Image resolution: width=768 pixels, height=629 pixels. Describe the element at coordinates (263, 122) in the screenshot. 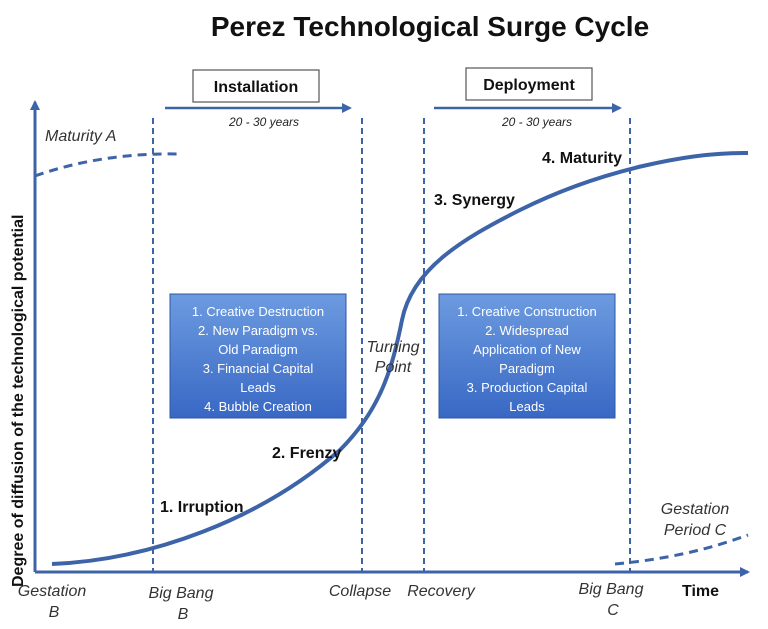

I see `installation-years: 20 - 30 years` at that location.